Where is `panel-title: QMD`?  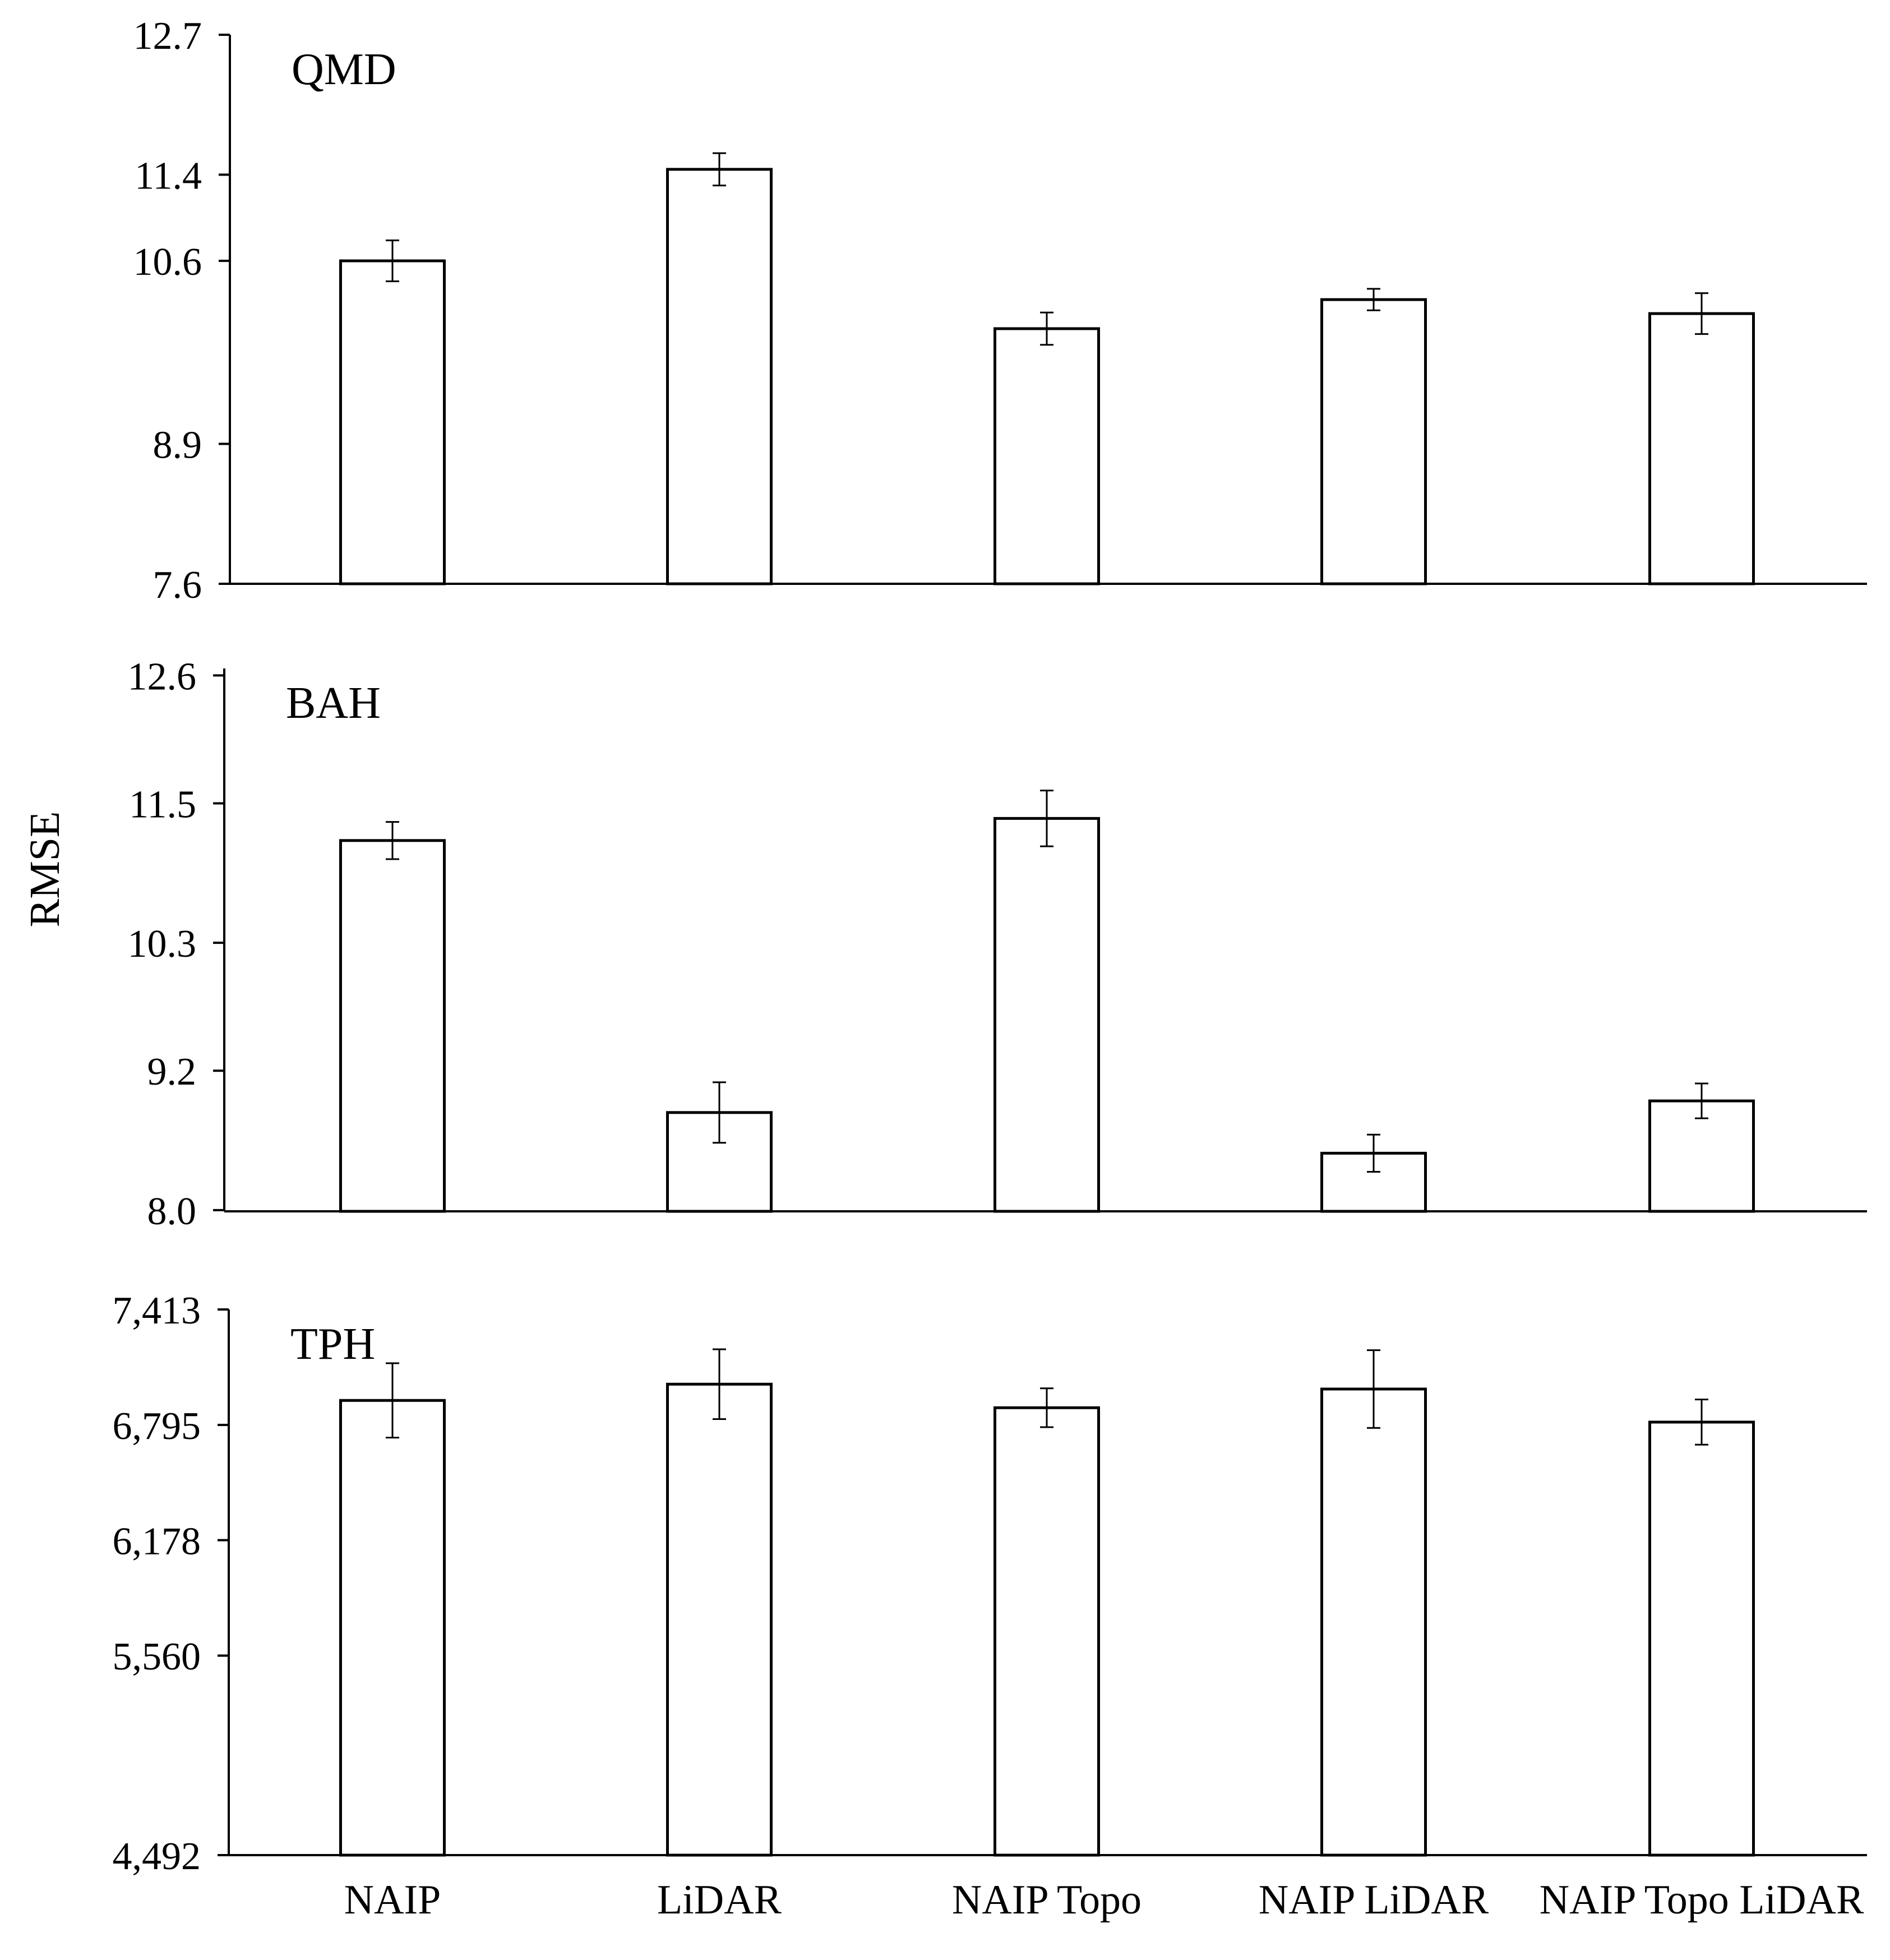 panel-title: QMD is located at coordinates (344, 69).